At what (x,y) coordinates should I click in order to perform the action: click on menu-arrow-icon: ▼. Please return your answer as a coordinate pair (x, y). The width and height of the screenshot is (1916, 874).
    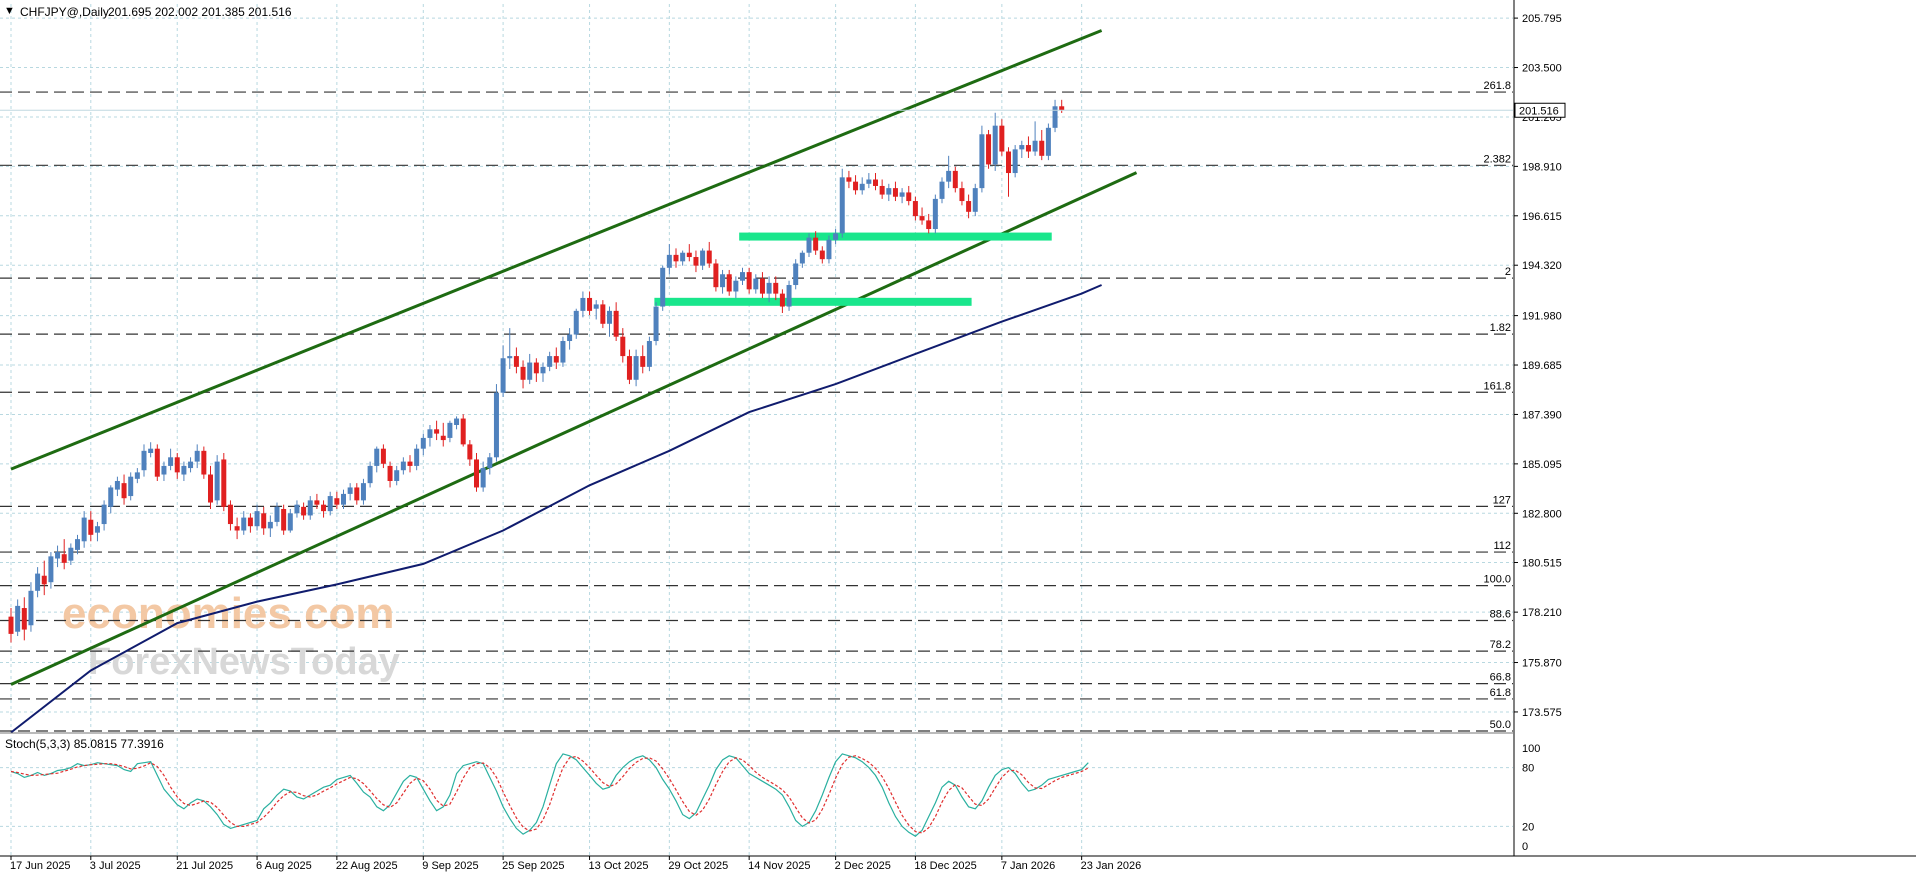
    Looking at the image, I should click on (9, 11).